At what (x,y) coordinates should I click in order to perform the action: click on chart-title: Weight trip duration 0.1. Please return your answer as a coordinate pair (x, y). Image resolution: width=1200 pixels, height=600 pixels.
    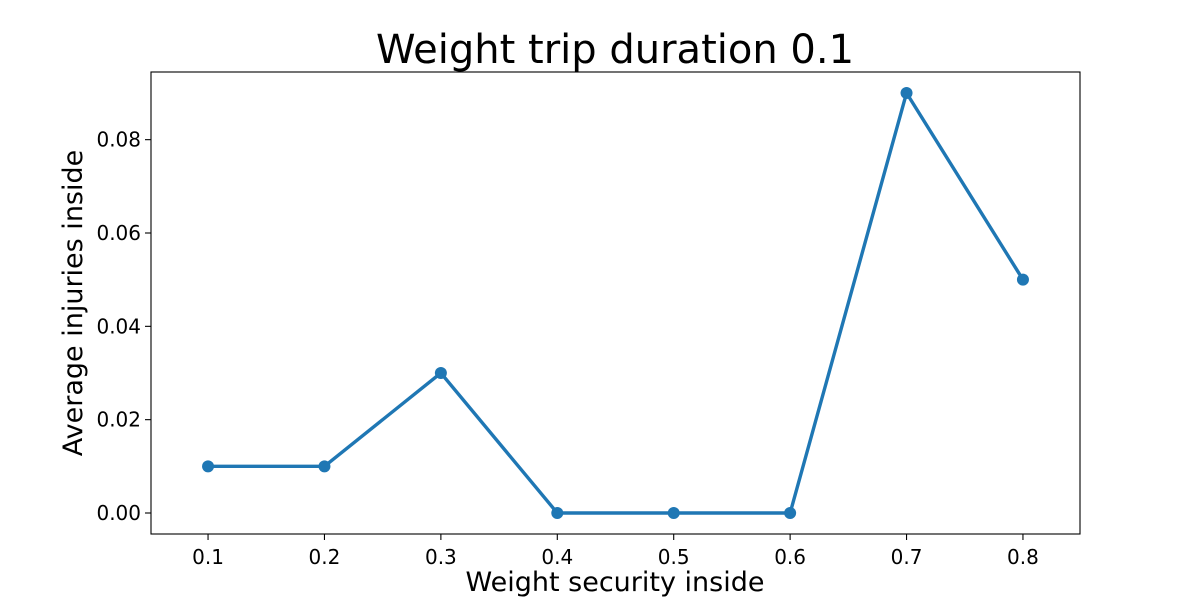
    Looking at the image, I should click on (615, 50).